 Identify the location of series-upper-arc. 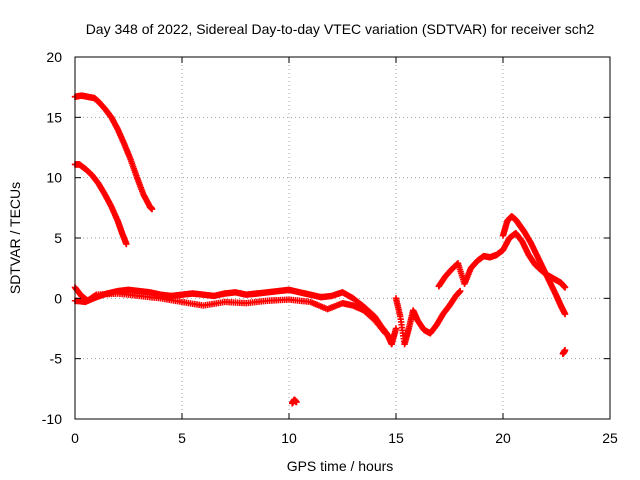
(113, 152).